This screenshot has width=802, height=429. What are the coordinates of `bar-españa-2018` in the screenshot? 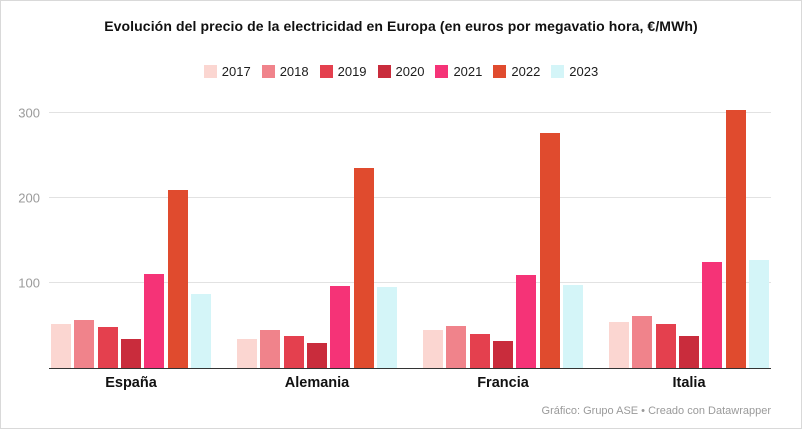 It's located at (84, 343).